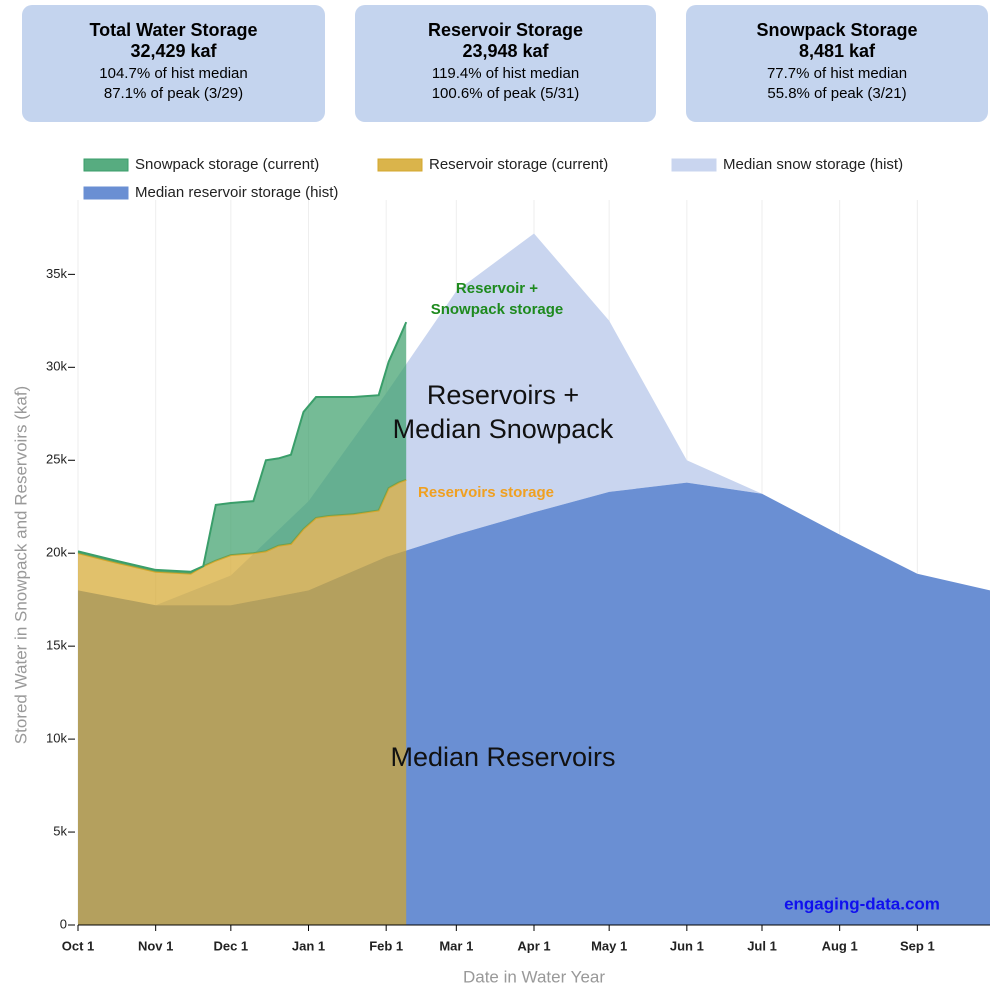  I want to click on card-line: 87.1% of peak (3/29), so click(173, 93).